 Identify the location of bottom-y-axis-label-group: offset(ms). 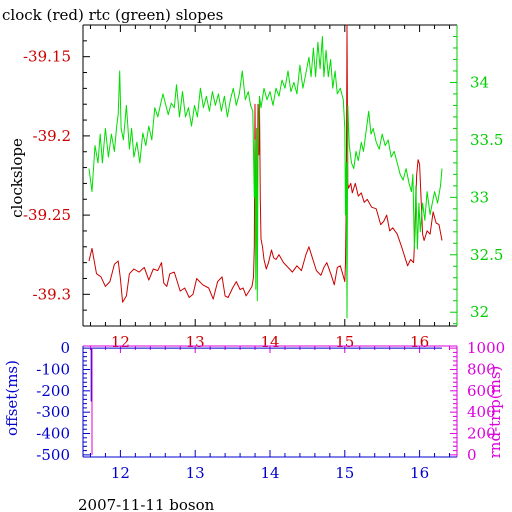
(12, 398).